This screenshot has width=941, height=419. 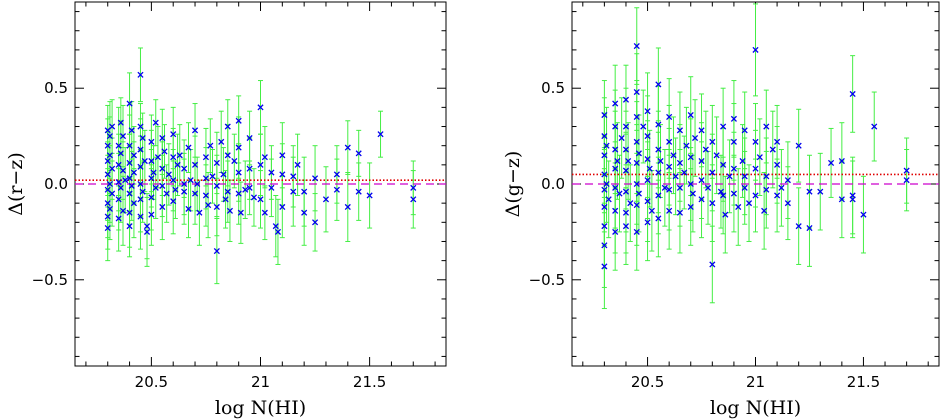 What do you see at coordinates (56, 88) in the screenshot?
I see `y-tick-label: 0.5` at bounding box center [56, 88].